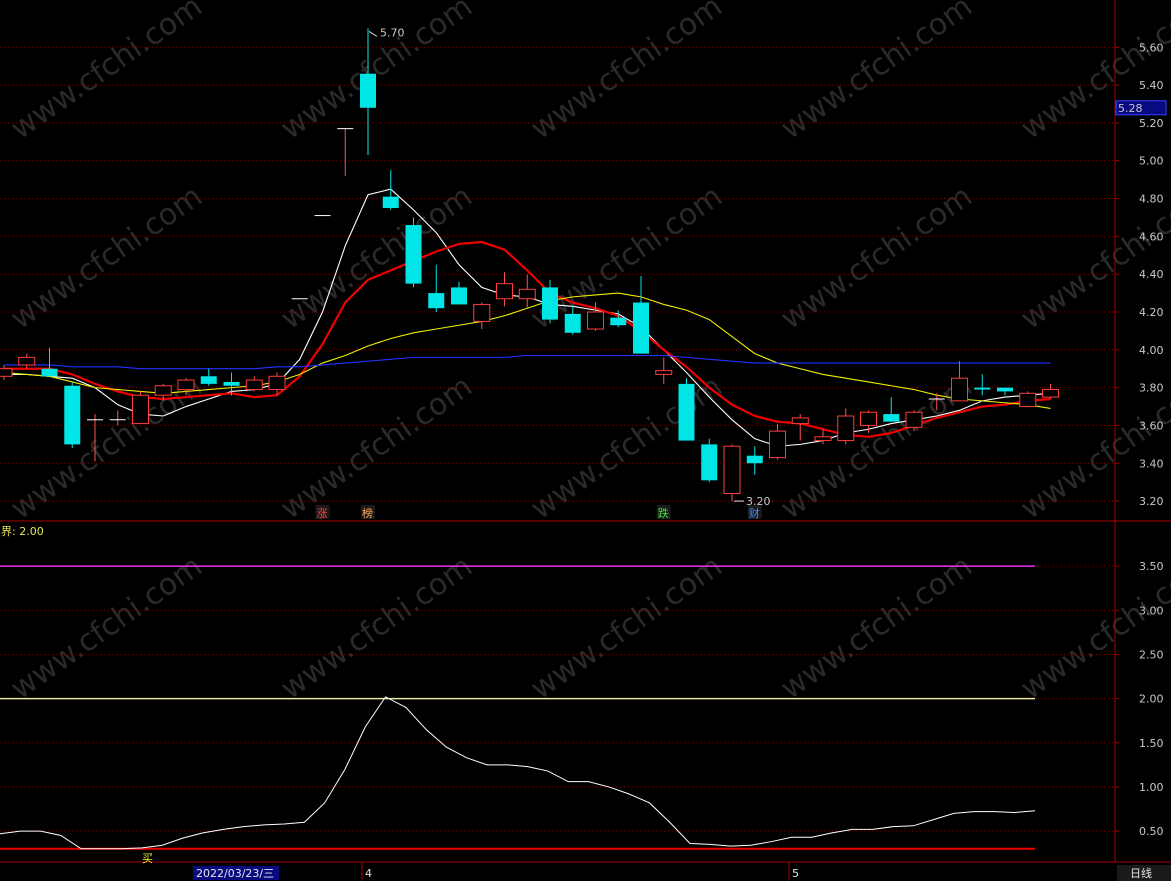  I want to click on current-price-value: 5.28, so click(1130, 108).